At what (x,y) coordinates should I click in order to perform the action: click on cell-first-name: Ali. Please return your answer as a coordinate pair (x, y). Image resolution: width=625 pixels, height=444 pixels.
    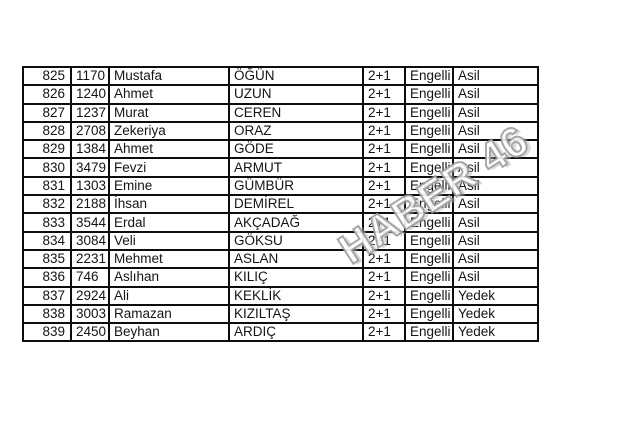
    Looking at the image, I should click on (169, 295).